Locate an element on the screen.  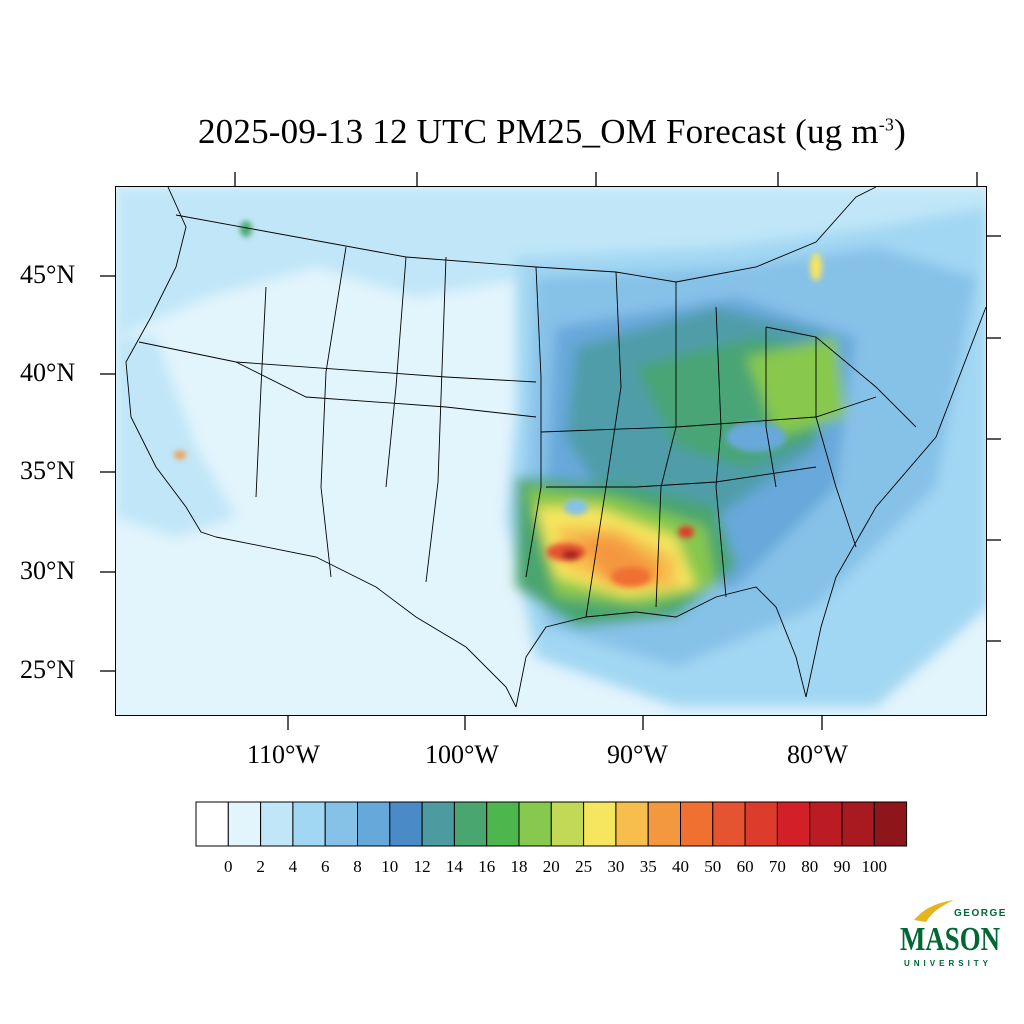
logo-main-text: MASON is located at coordinates (950, 939).